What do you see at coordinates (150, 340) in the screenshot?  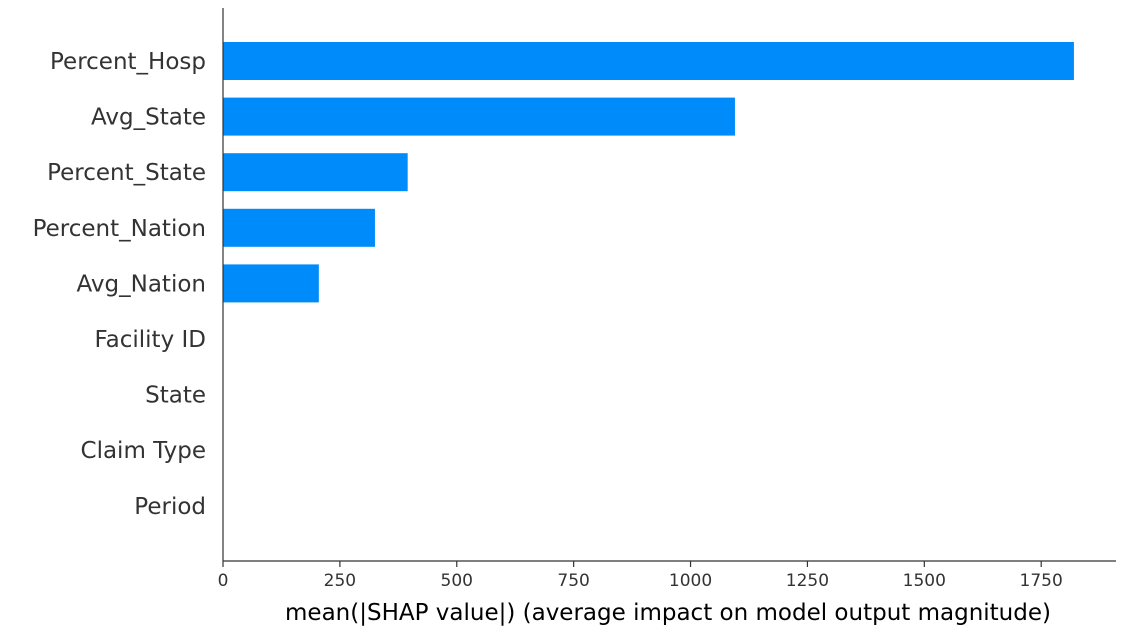 I see `feature-label: Facility ID` at bounding box center [150, 340].